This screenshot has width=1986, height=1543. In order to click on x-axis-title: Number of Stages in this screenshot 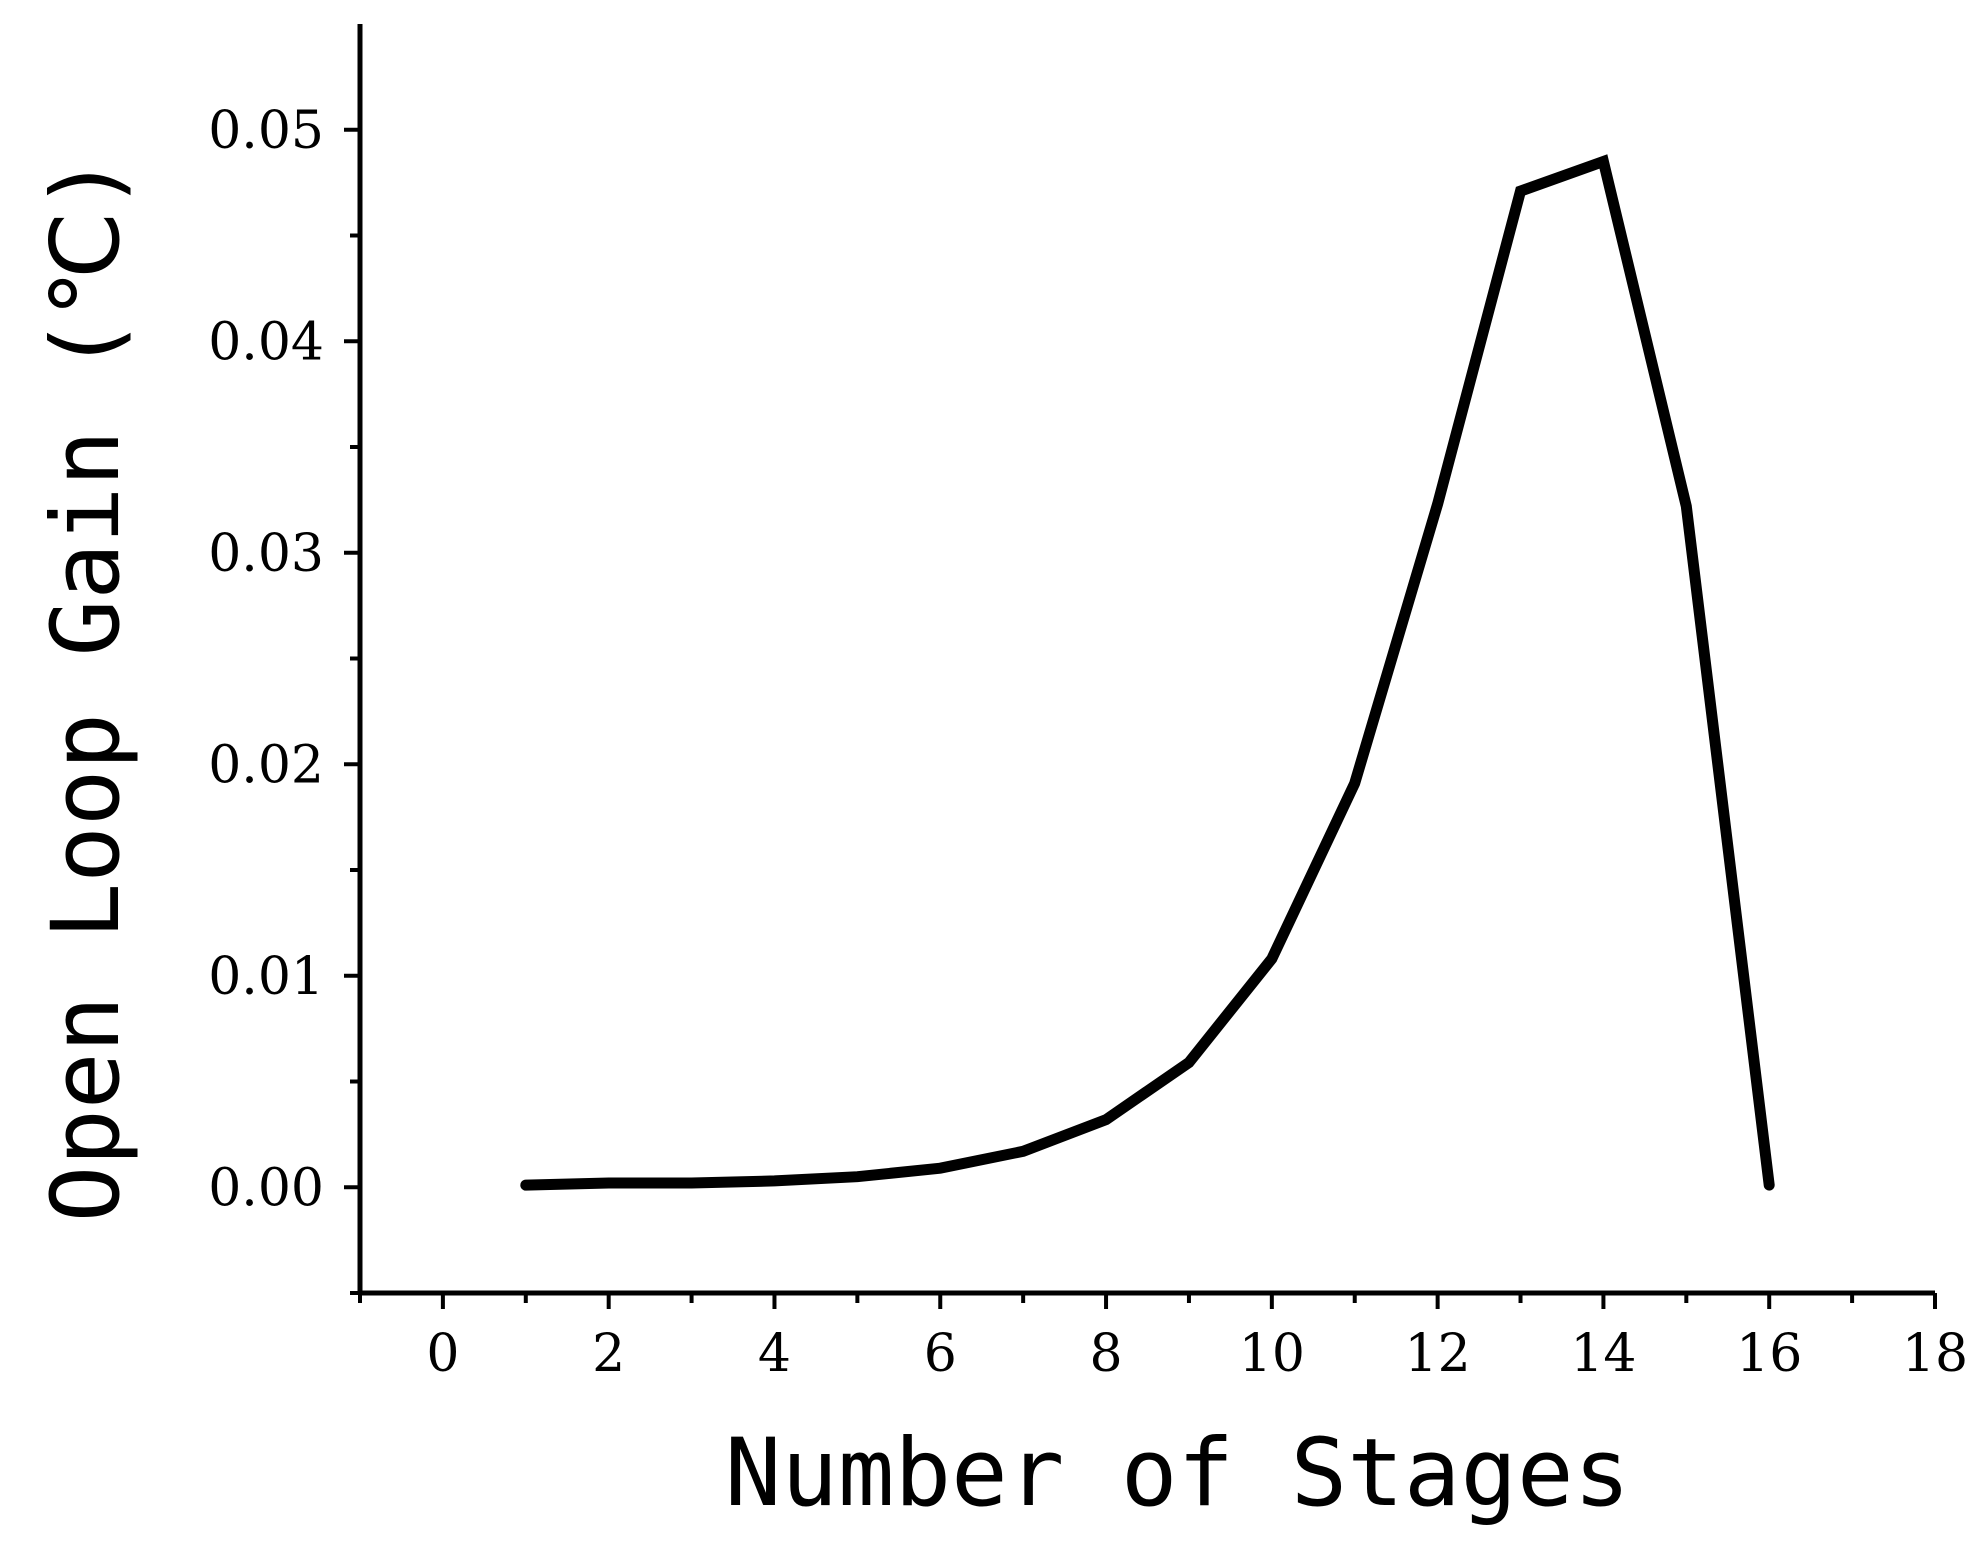, I will do `click(1177, 1473)`.